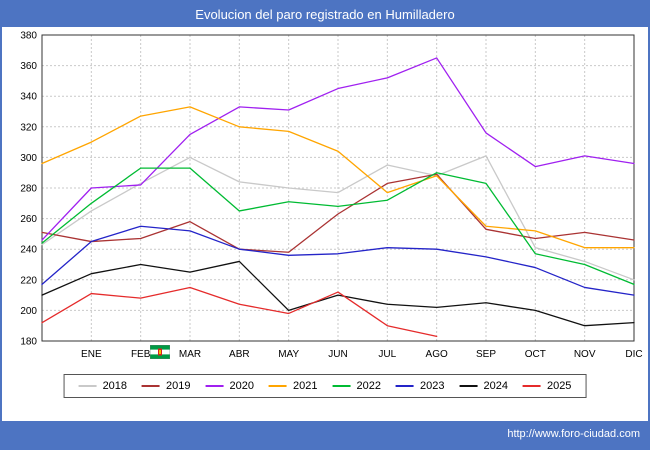  I want to click on legend-item-2022: 2022, so click(356, 386).